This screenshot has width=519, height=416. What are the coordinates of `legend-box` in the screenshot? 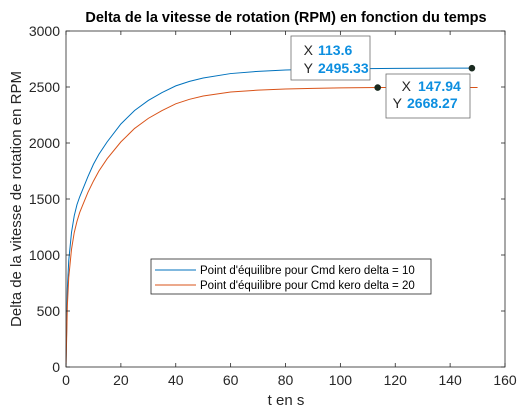 It's located at (291, 276).